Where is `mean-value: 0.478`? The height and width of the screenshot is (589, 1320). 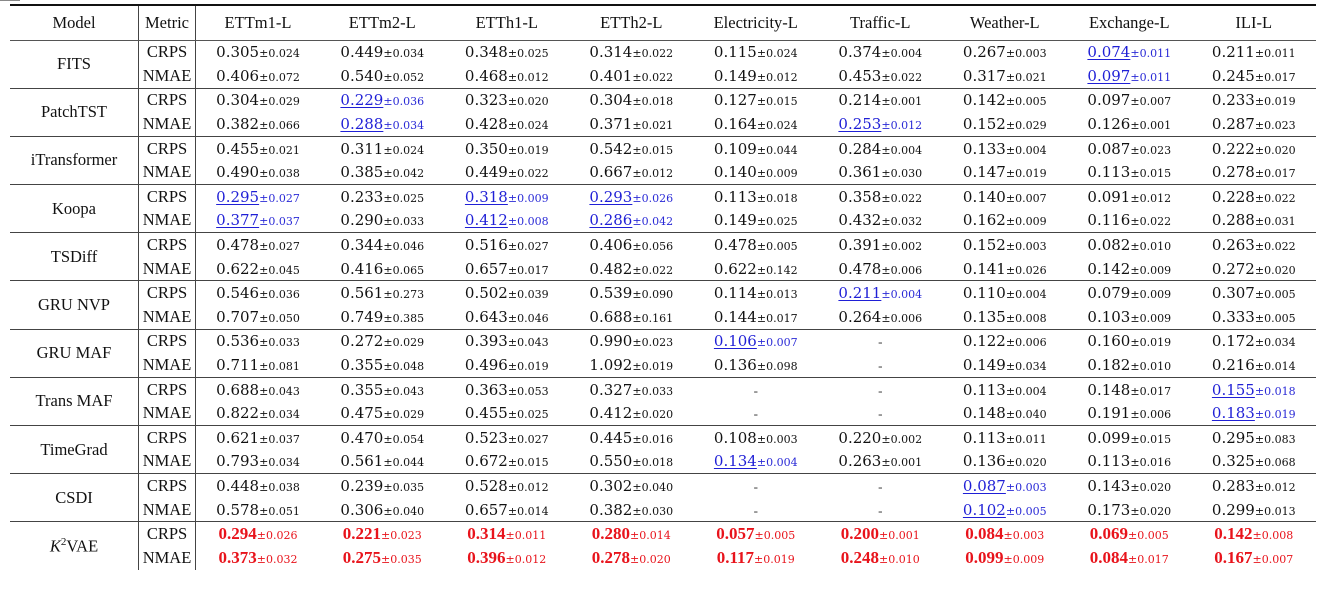
mean-value: 0.478 is located at coordinates (860, 268).